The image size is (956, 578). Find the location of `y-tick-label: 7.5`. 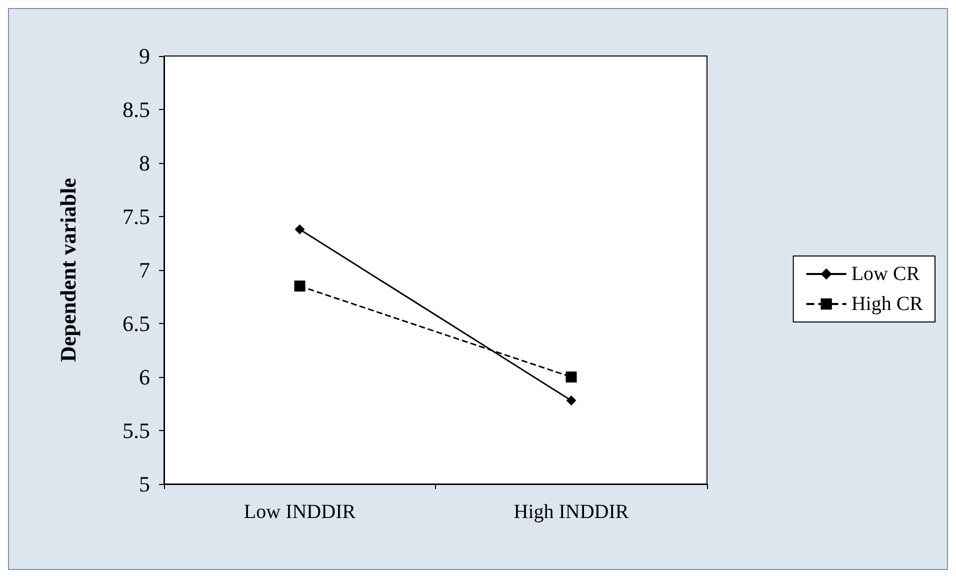

y-tick-label: 7.5 is located at coordinates (136, 216).